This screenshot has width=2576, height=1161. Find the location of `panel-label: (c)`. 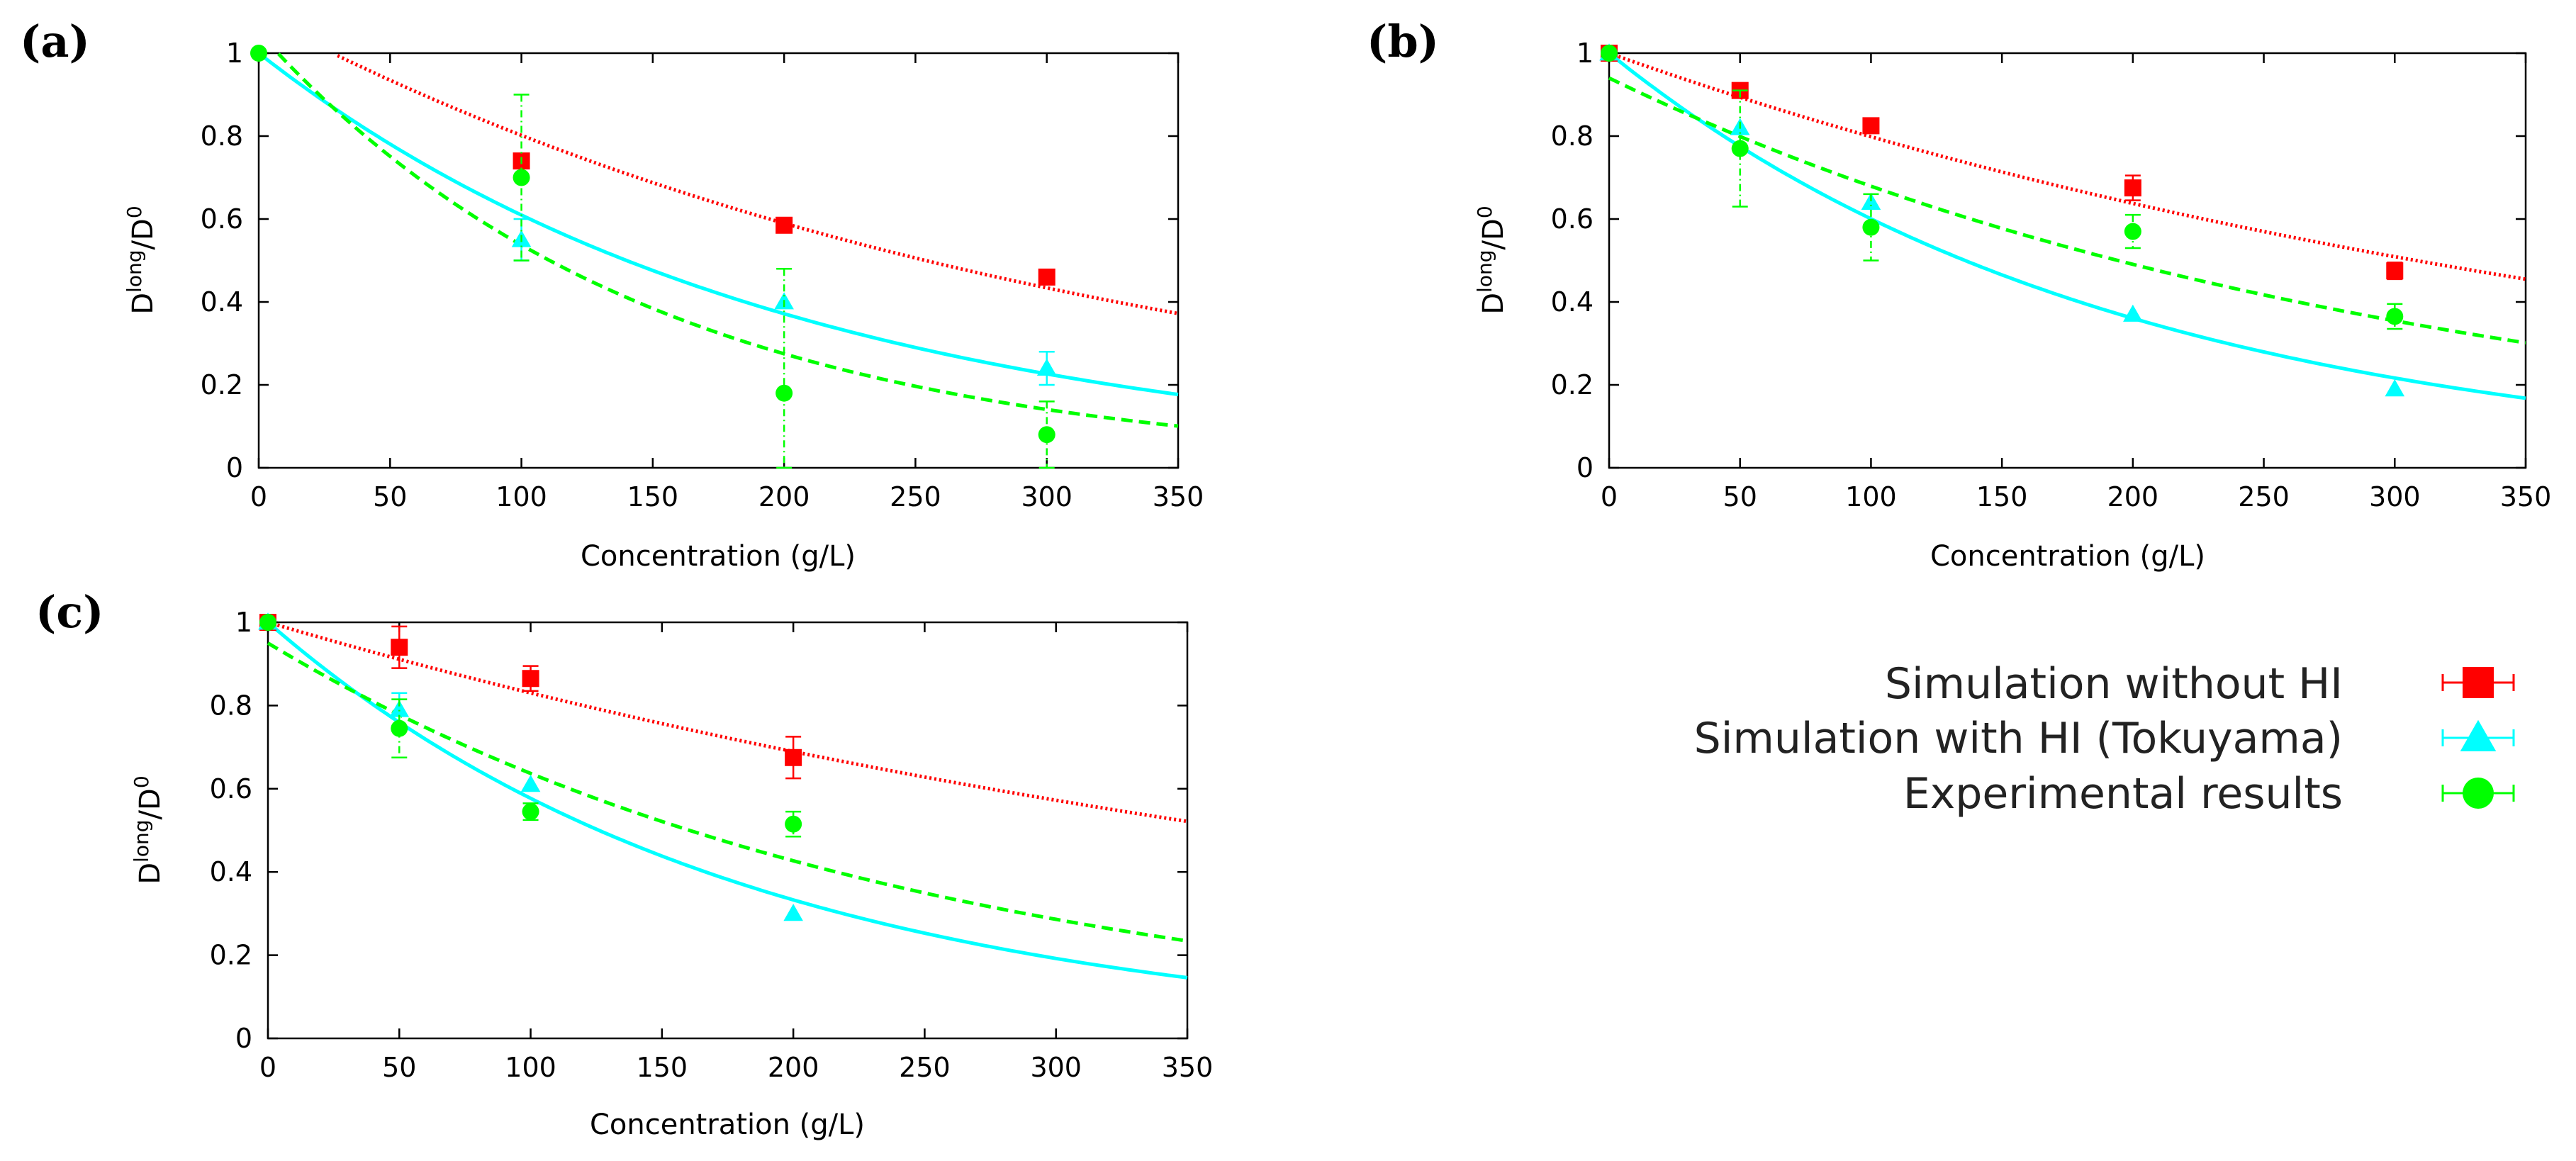

panel-label: (c) is located at coordinates (69, 612).